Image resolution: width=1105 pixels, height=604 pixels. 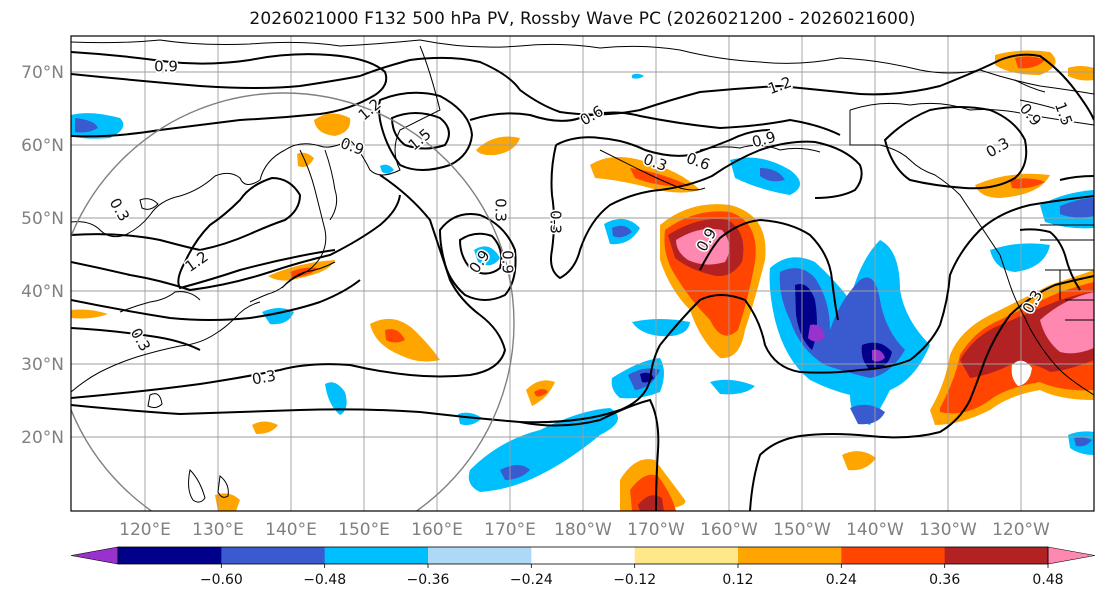 I want to click on contour-label: 1.5, so click(x=1063, y=114).